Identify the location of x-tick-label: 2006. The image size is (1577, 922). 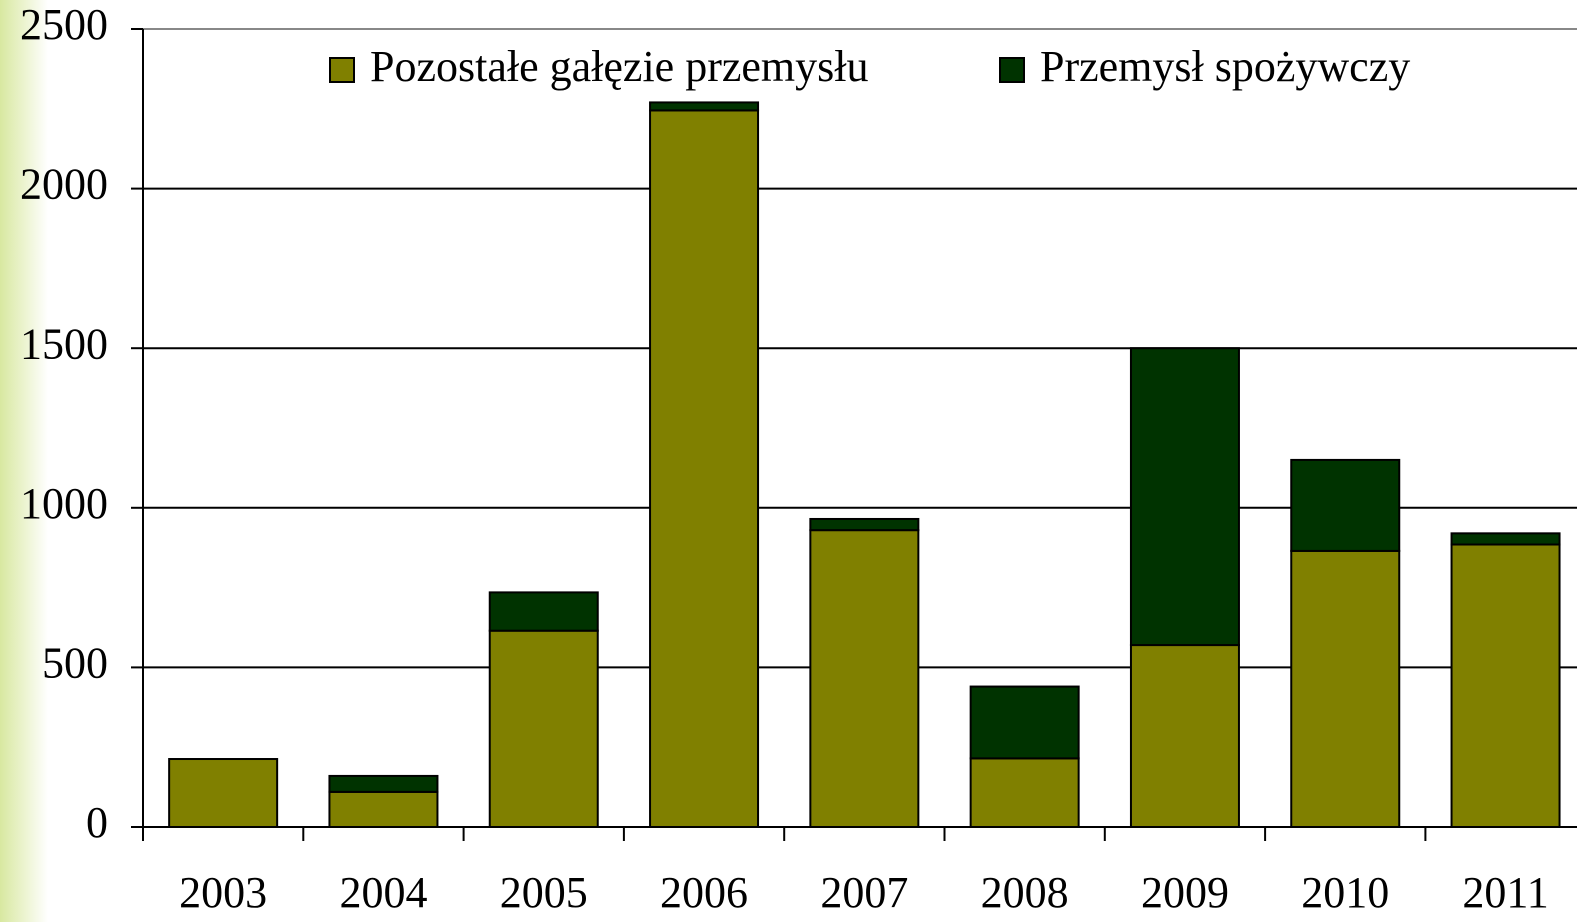
(704, 892).